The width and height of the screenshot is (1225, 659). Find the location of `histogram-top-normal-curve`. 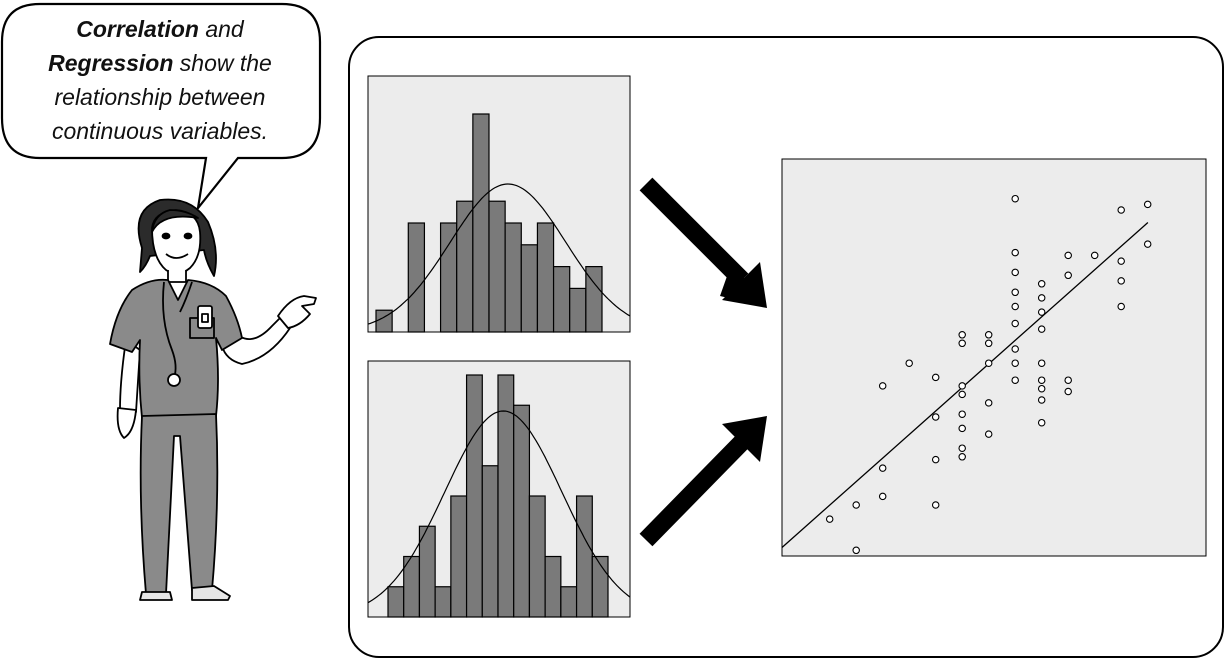

histogram-top-normal-curve is located at coordinates (499, 254).